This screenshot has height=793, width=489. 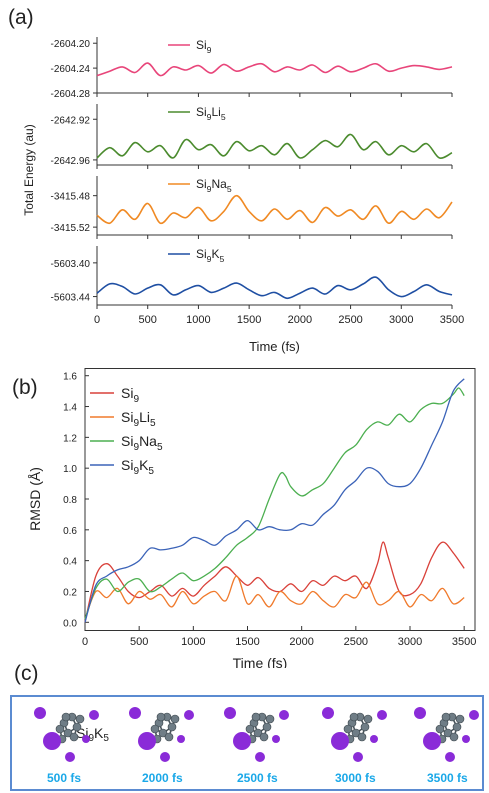 What do you see at coordinates (21, 17) in the screenshot?
I see `panel-a-label: (a)` at bounding box center [21, 17].